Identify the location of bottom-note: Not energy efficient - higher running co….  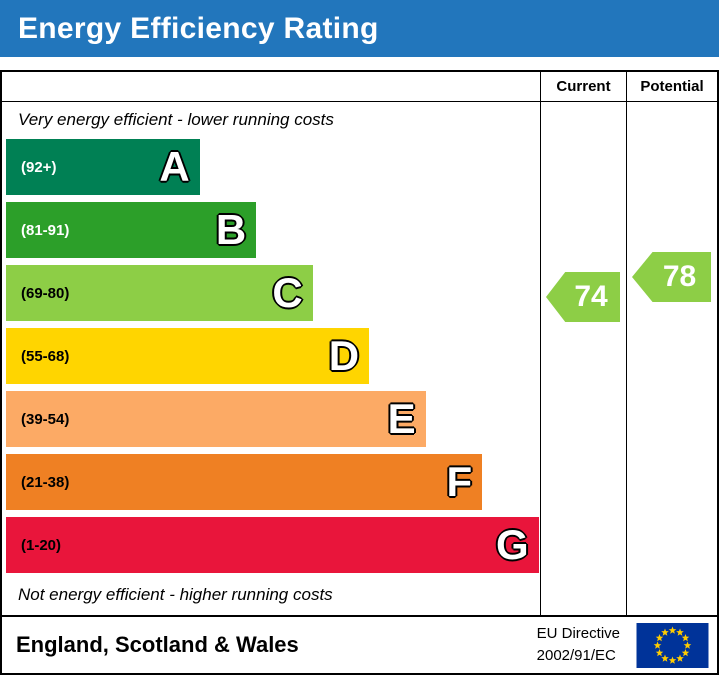
(175, 594).